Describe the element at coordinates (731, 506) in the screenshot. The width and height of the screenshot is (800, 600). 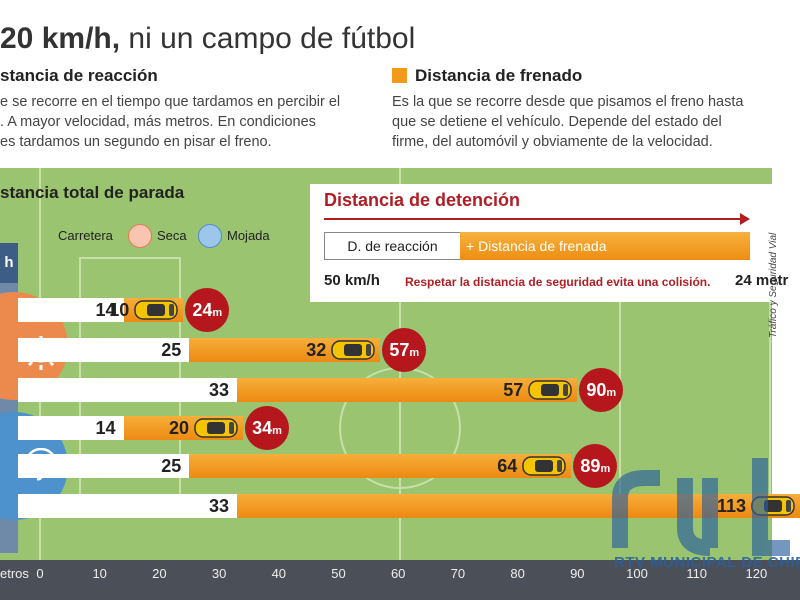
I see `braking-value: 113` at that location.